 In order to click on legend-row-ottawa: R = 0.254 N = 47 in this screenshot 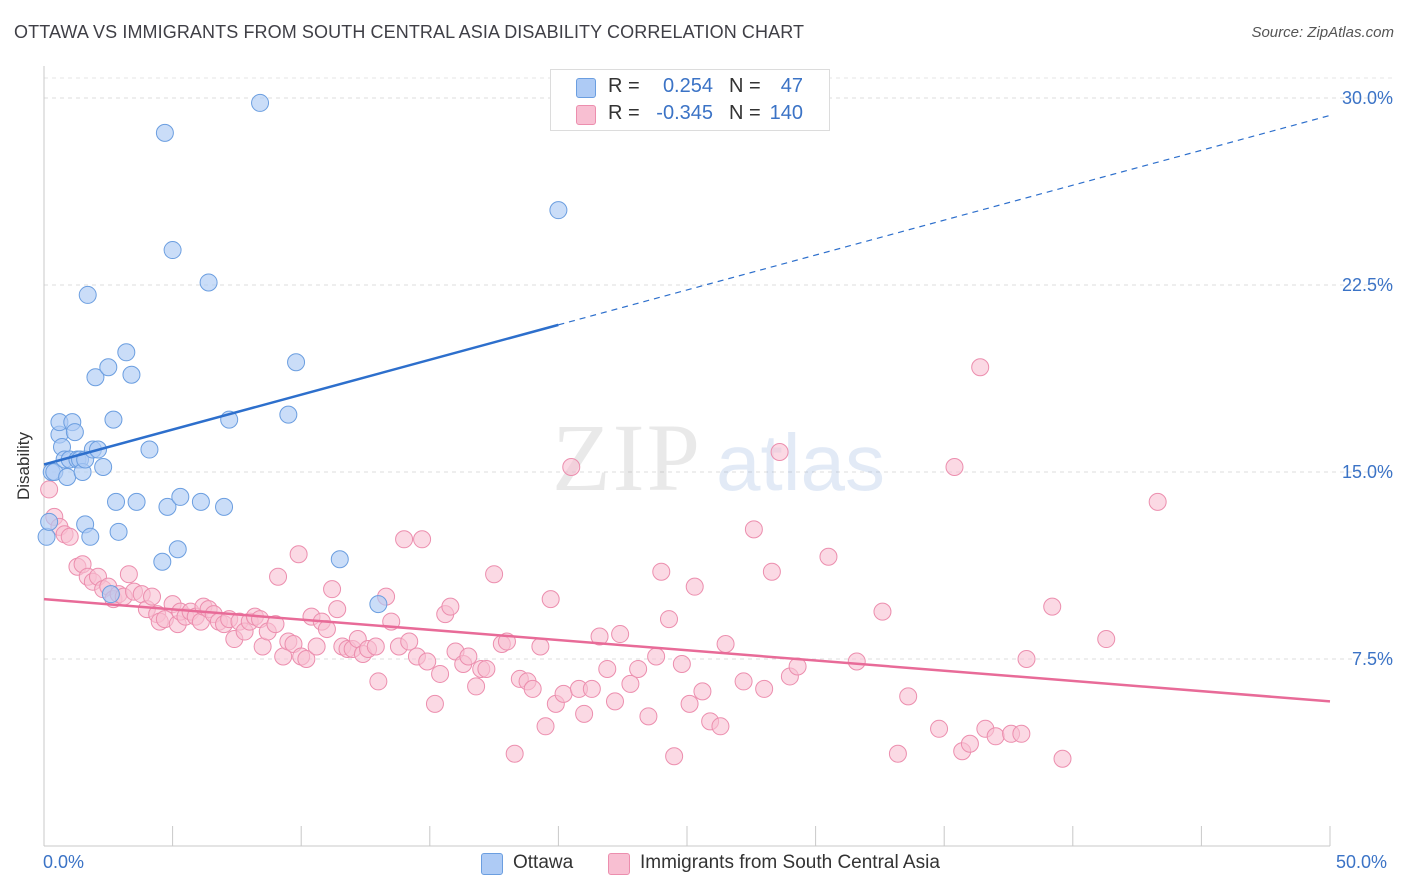, I will do `click(690, 86)`.